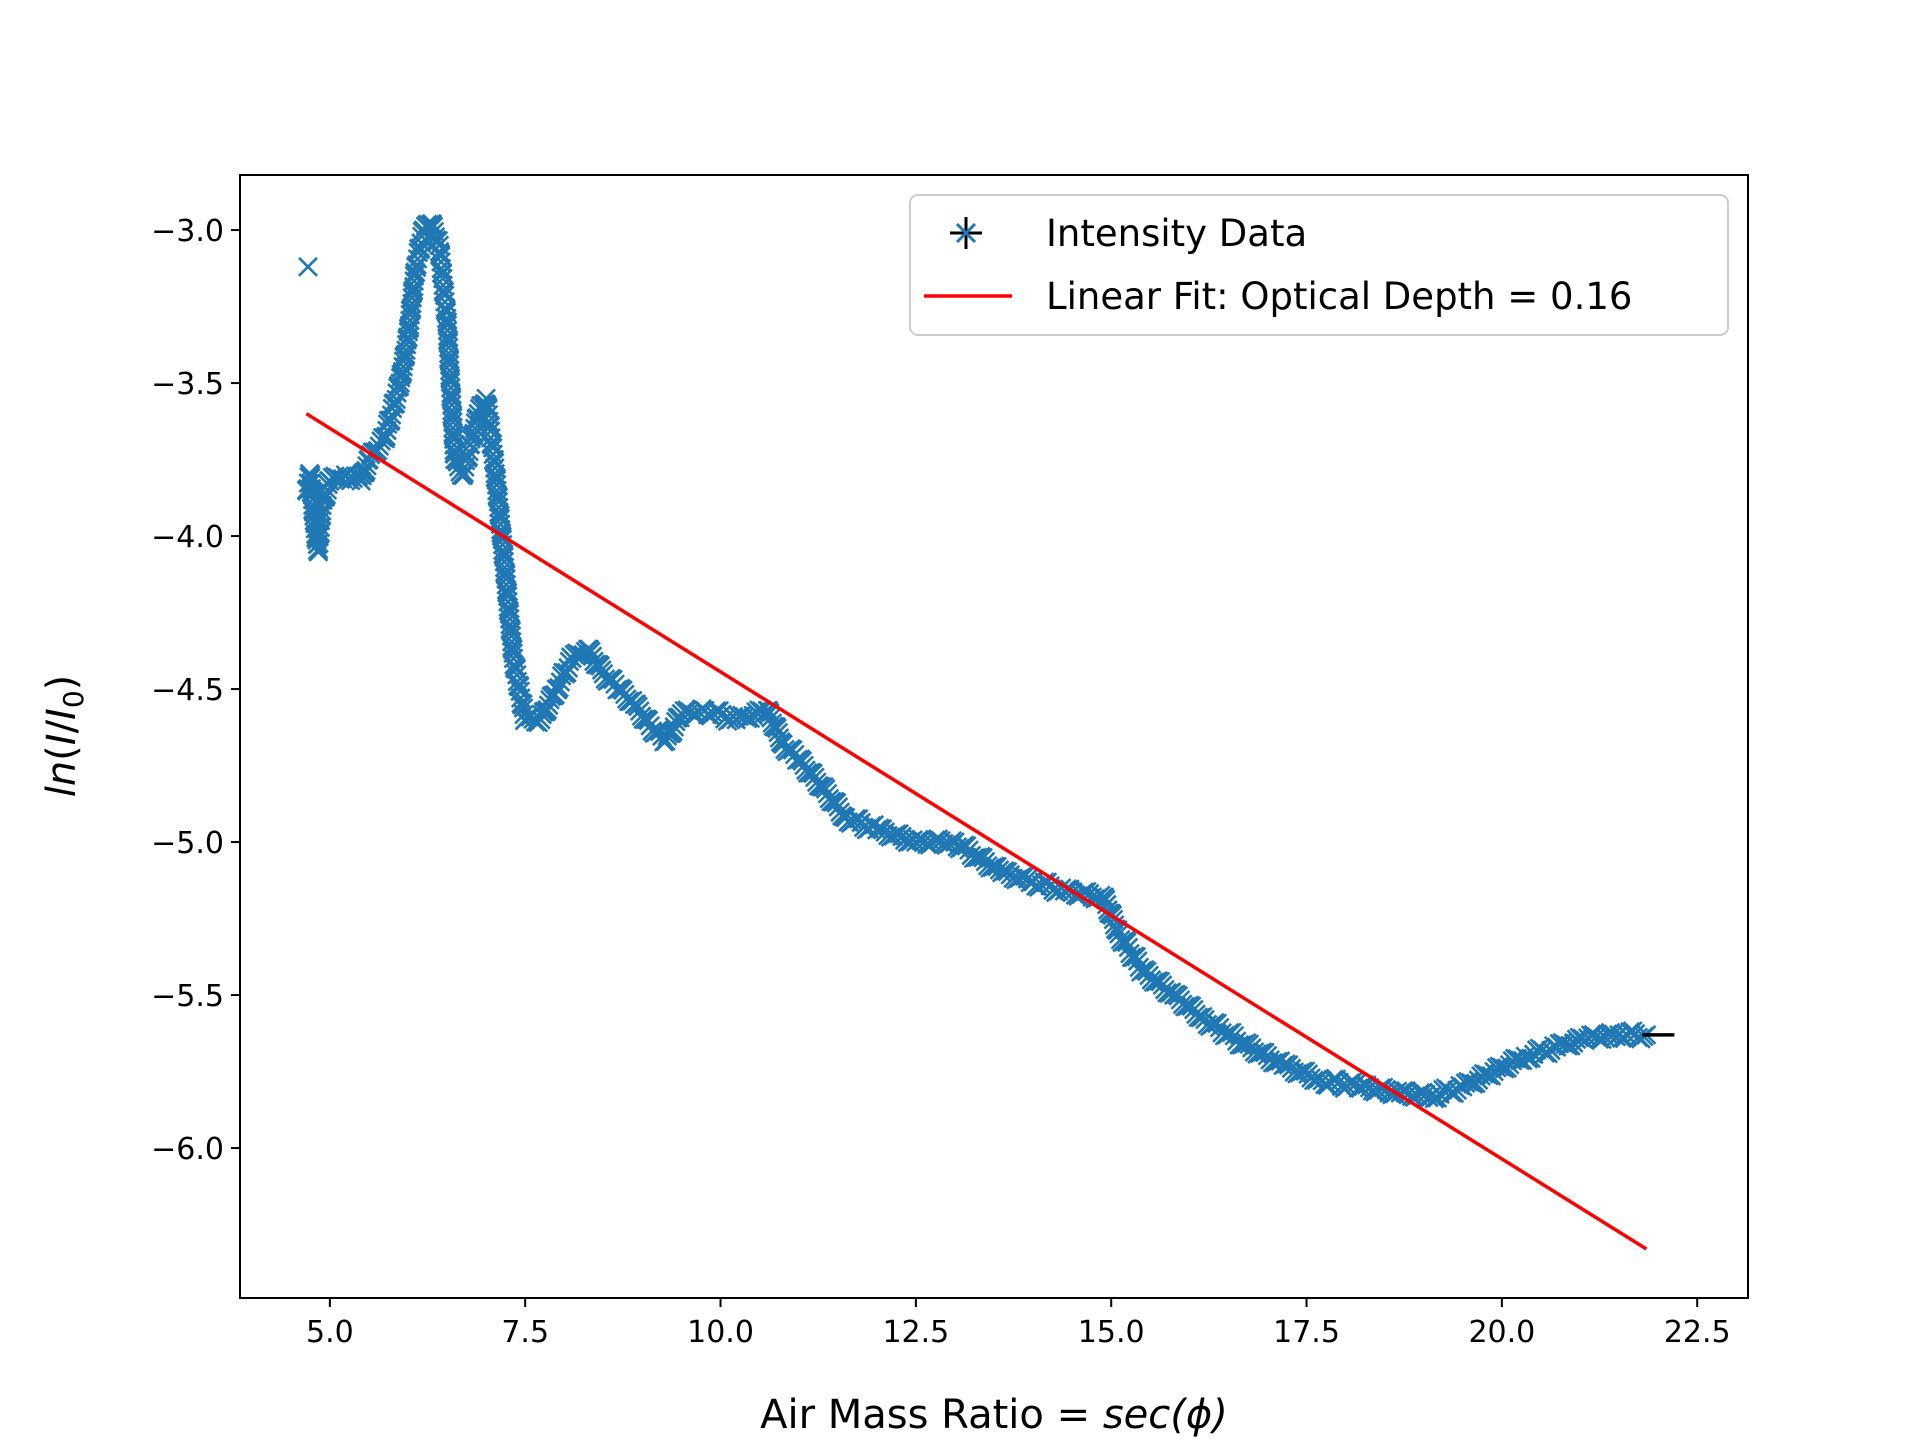 This screenshot has width=1920, height=1440. Describe the element at coordinates (187, 996) in the screenshot. I see `y-tick-label: −5.5` at that location.